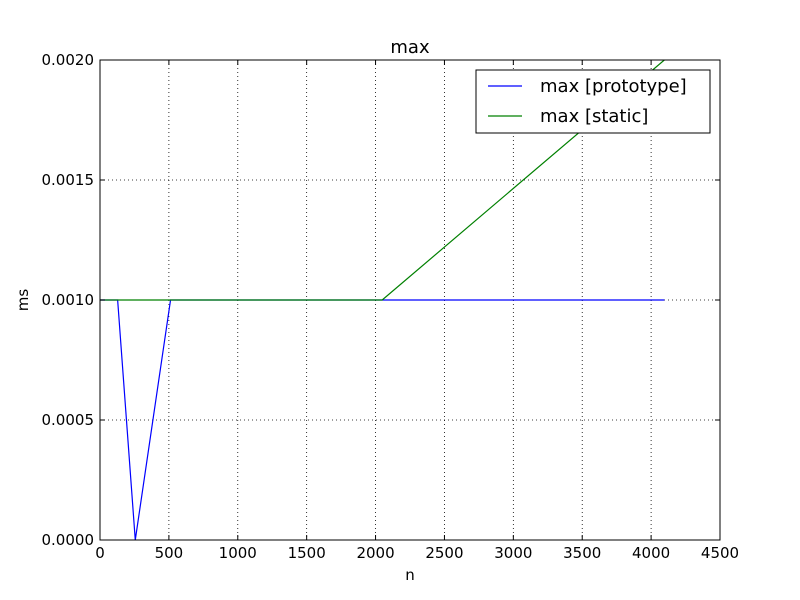  What do you see at coordinates (100, 553) in the screenshot?
I see `x-tick-label: 0` at bounding box center [100, 553].